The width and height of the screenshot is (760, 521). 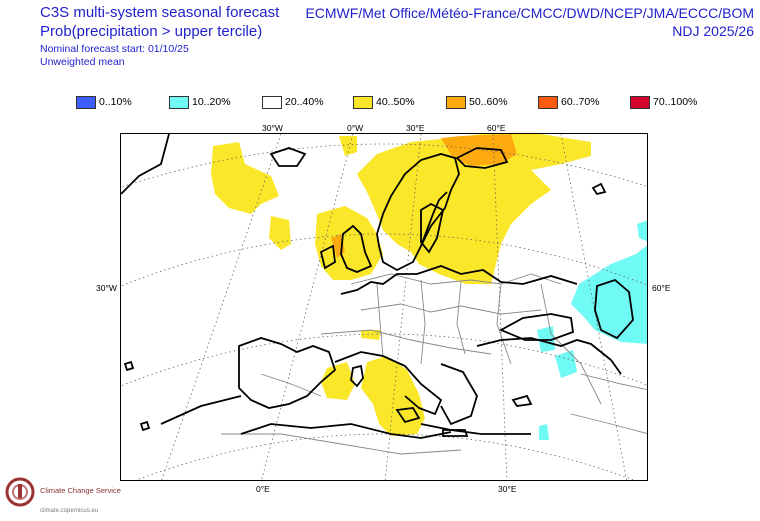 I want to click on region-british-isles-north-sea, so click(x=349, y=243).